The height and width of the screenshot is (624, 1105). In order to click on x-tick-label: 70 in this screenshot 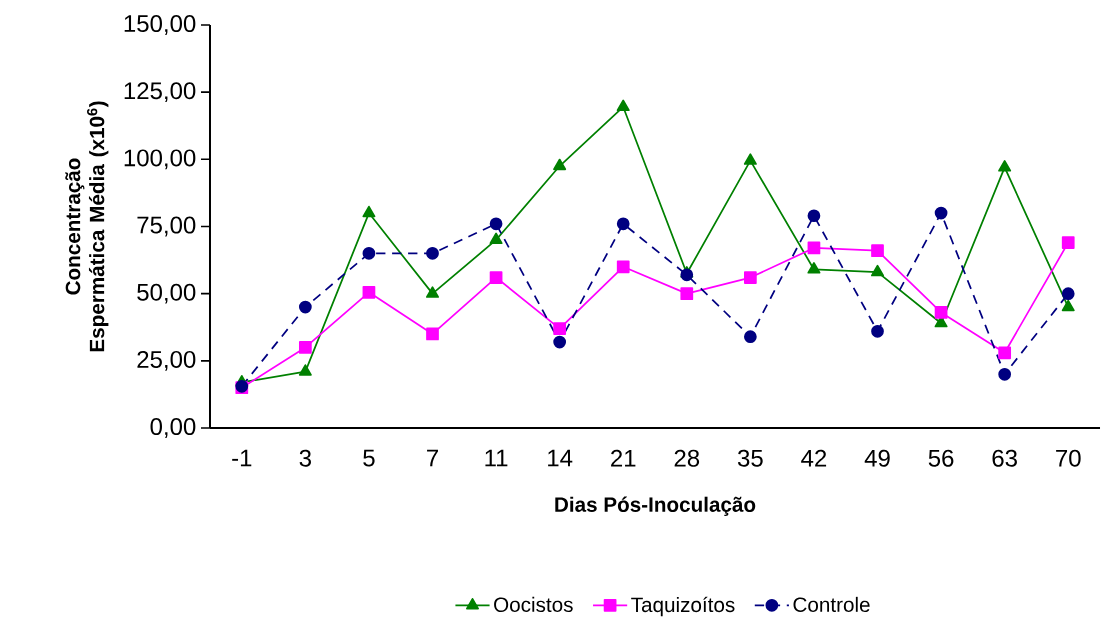, I will do `click(1068, 458)`.